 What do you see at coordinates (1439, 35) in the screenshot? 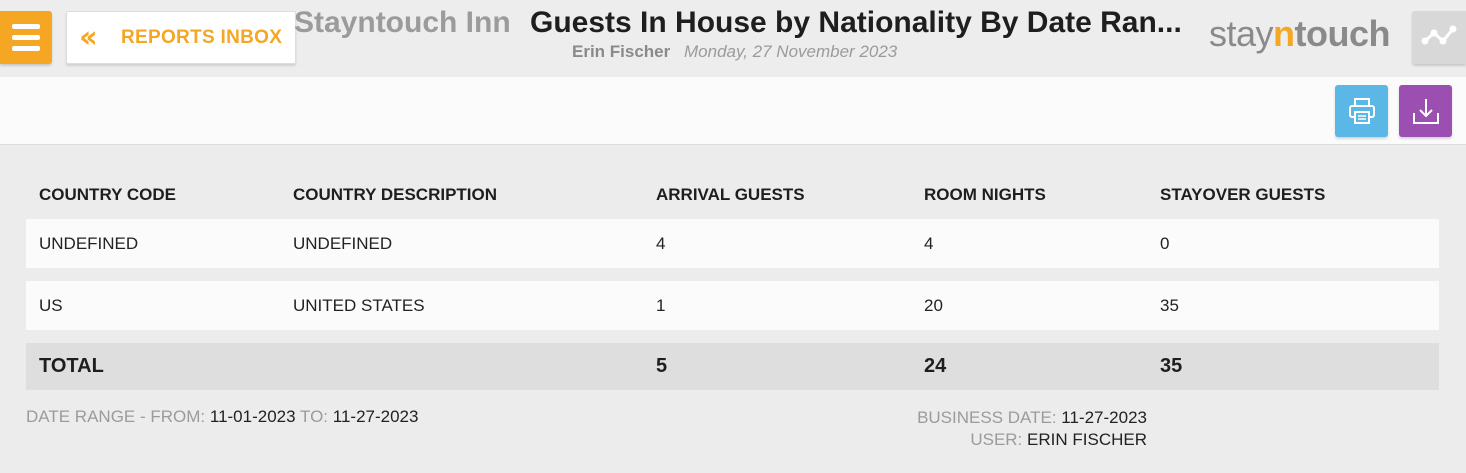
I see `line-chart-icon` at bounding box center [1439, 35].